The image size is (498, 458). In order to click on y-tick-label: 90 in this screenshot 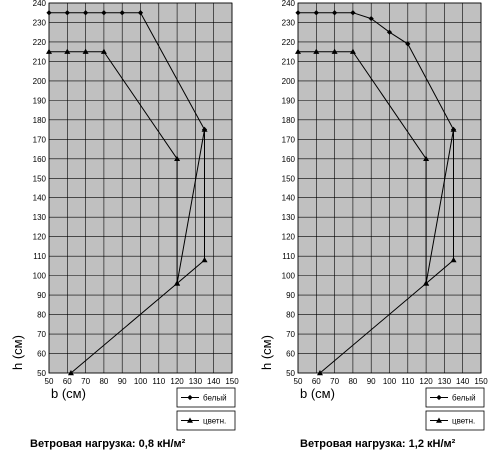, I will do `click(41, 295)`.